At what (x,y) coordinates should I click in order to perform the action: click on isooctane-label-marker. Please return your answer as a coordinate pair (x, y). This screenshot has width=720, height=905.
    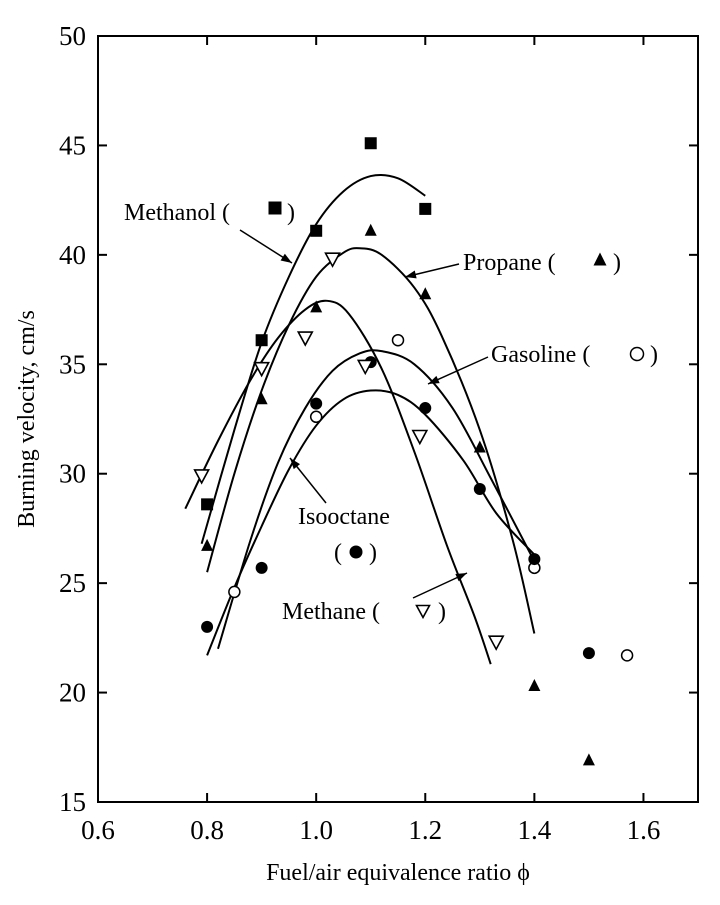
    Looking at the image, I should click on (356, 552).